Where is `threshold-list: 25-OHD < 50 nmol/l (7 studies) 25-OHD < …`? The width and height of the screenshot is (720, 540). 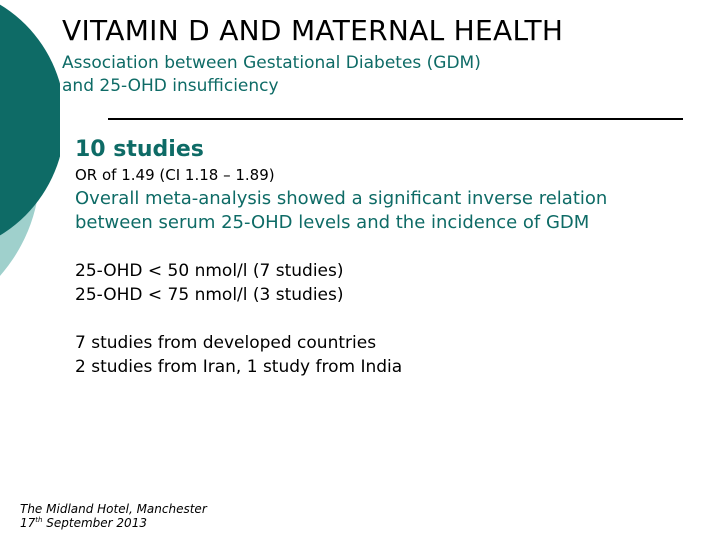 threshold-list: 25-OHD < 50 nmol/l (7 studies) 25-OHD < … is located at coordinates (209, 283).